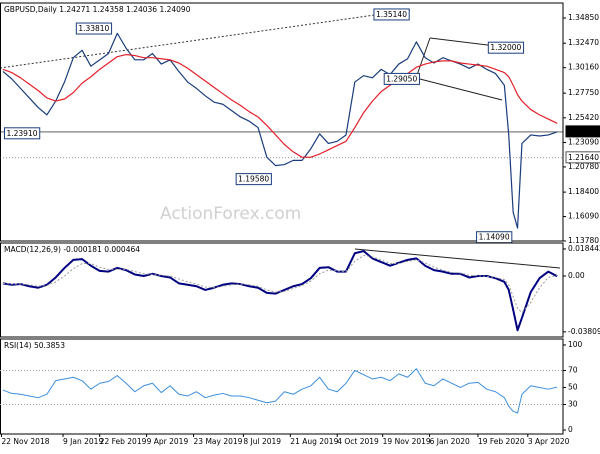 The width and height of the screenshot is (600, 454). I want to click on x-tick-label: 3 Apr 2020, so click(549, 441).